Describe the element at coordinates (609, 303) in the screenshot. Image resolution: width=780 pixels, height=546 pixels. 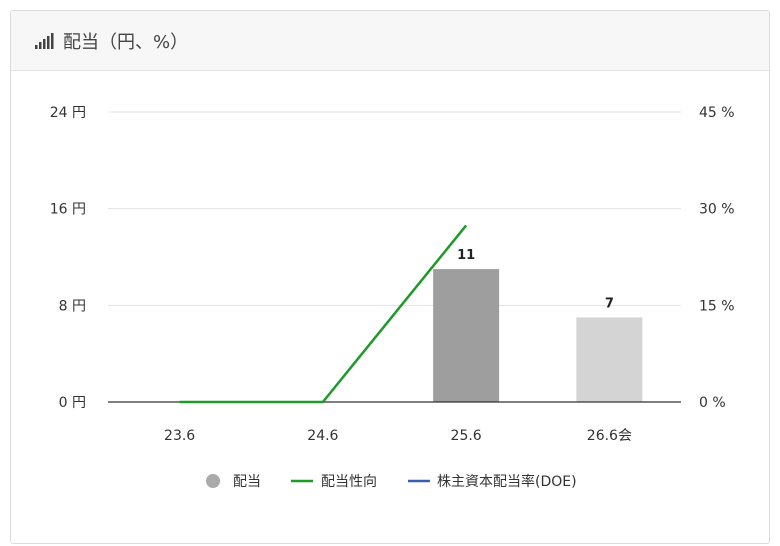
I see `bar-data-label: 7` at that location.